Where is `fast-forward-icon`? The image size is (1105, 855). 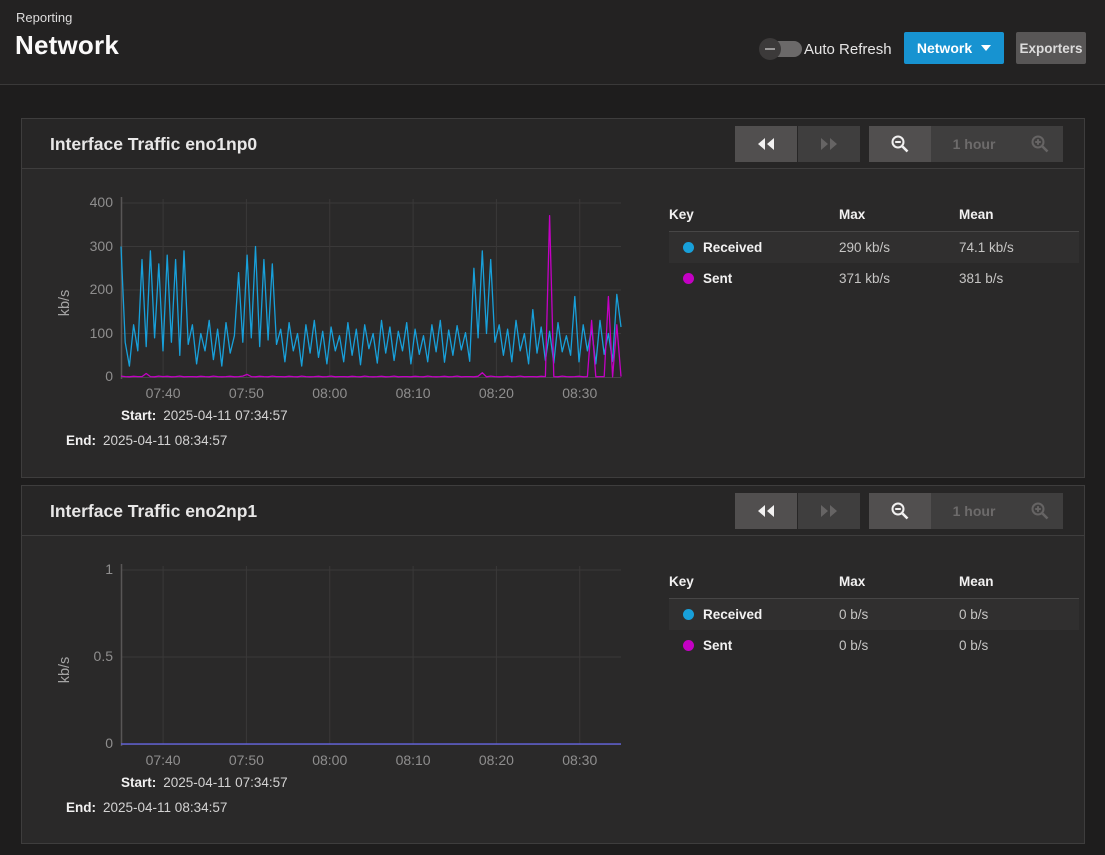
fast-forward-icon is located at coordinates (829, 511).